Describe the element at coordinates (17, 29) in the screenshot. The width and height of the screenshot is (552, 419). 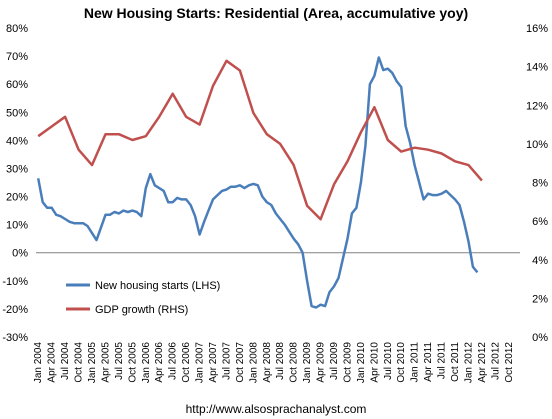
I see `left-tick-label: 80%` at that location.